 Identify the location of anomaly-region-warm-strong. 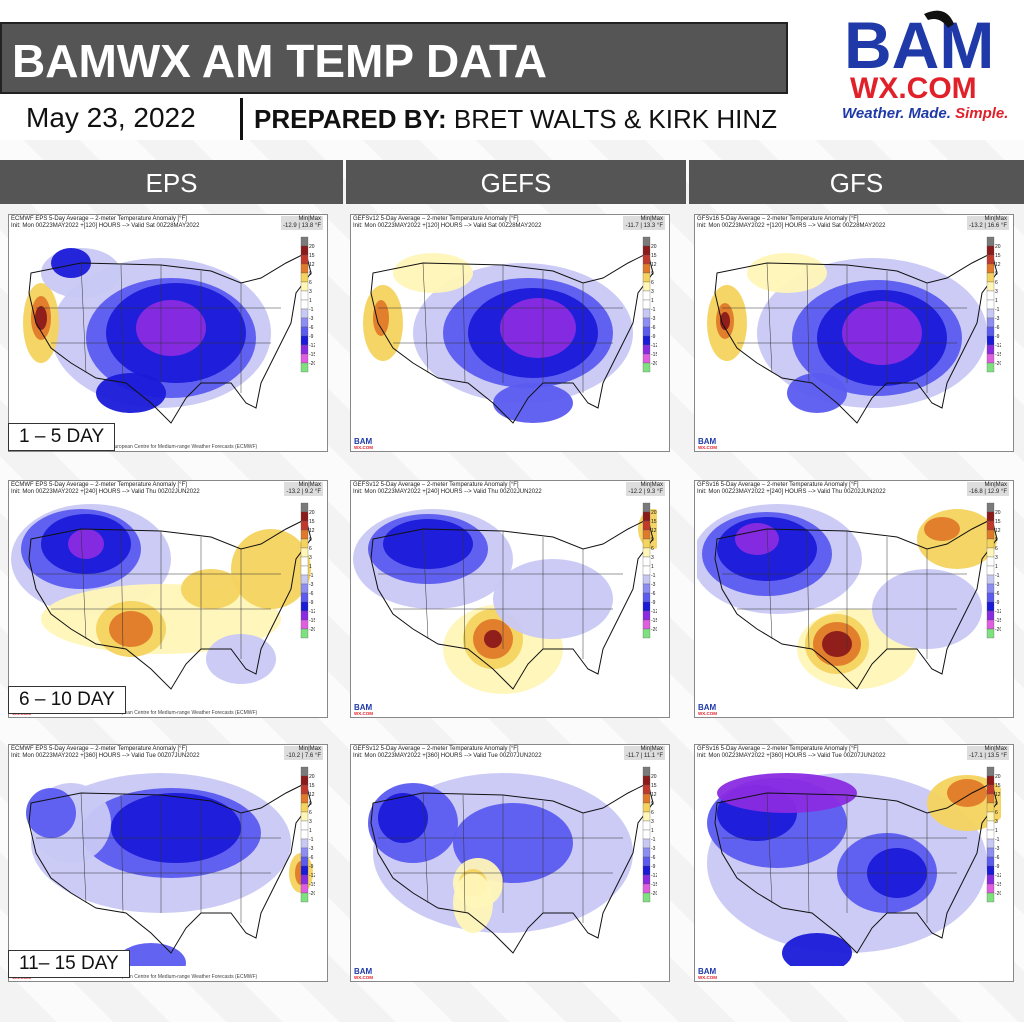
(131, 629).